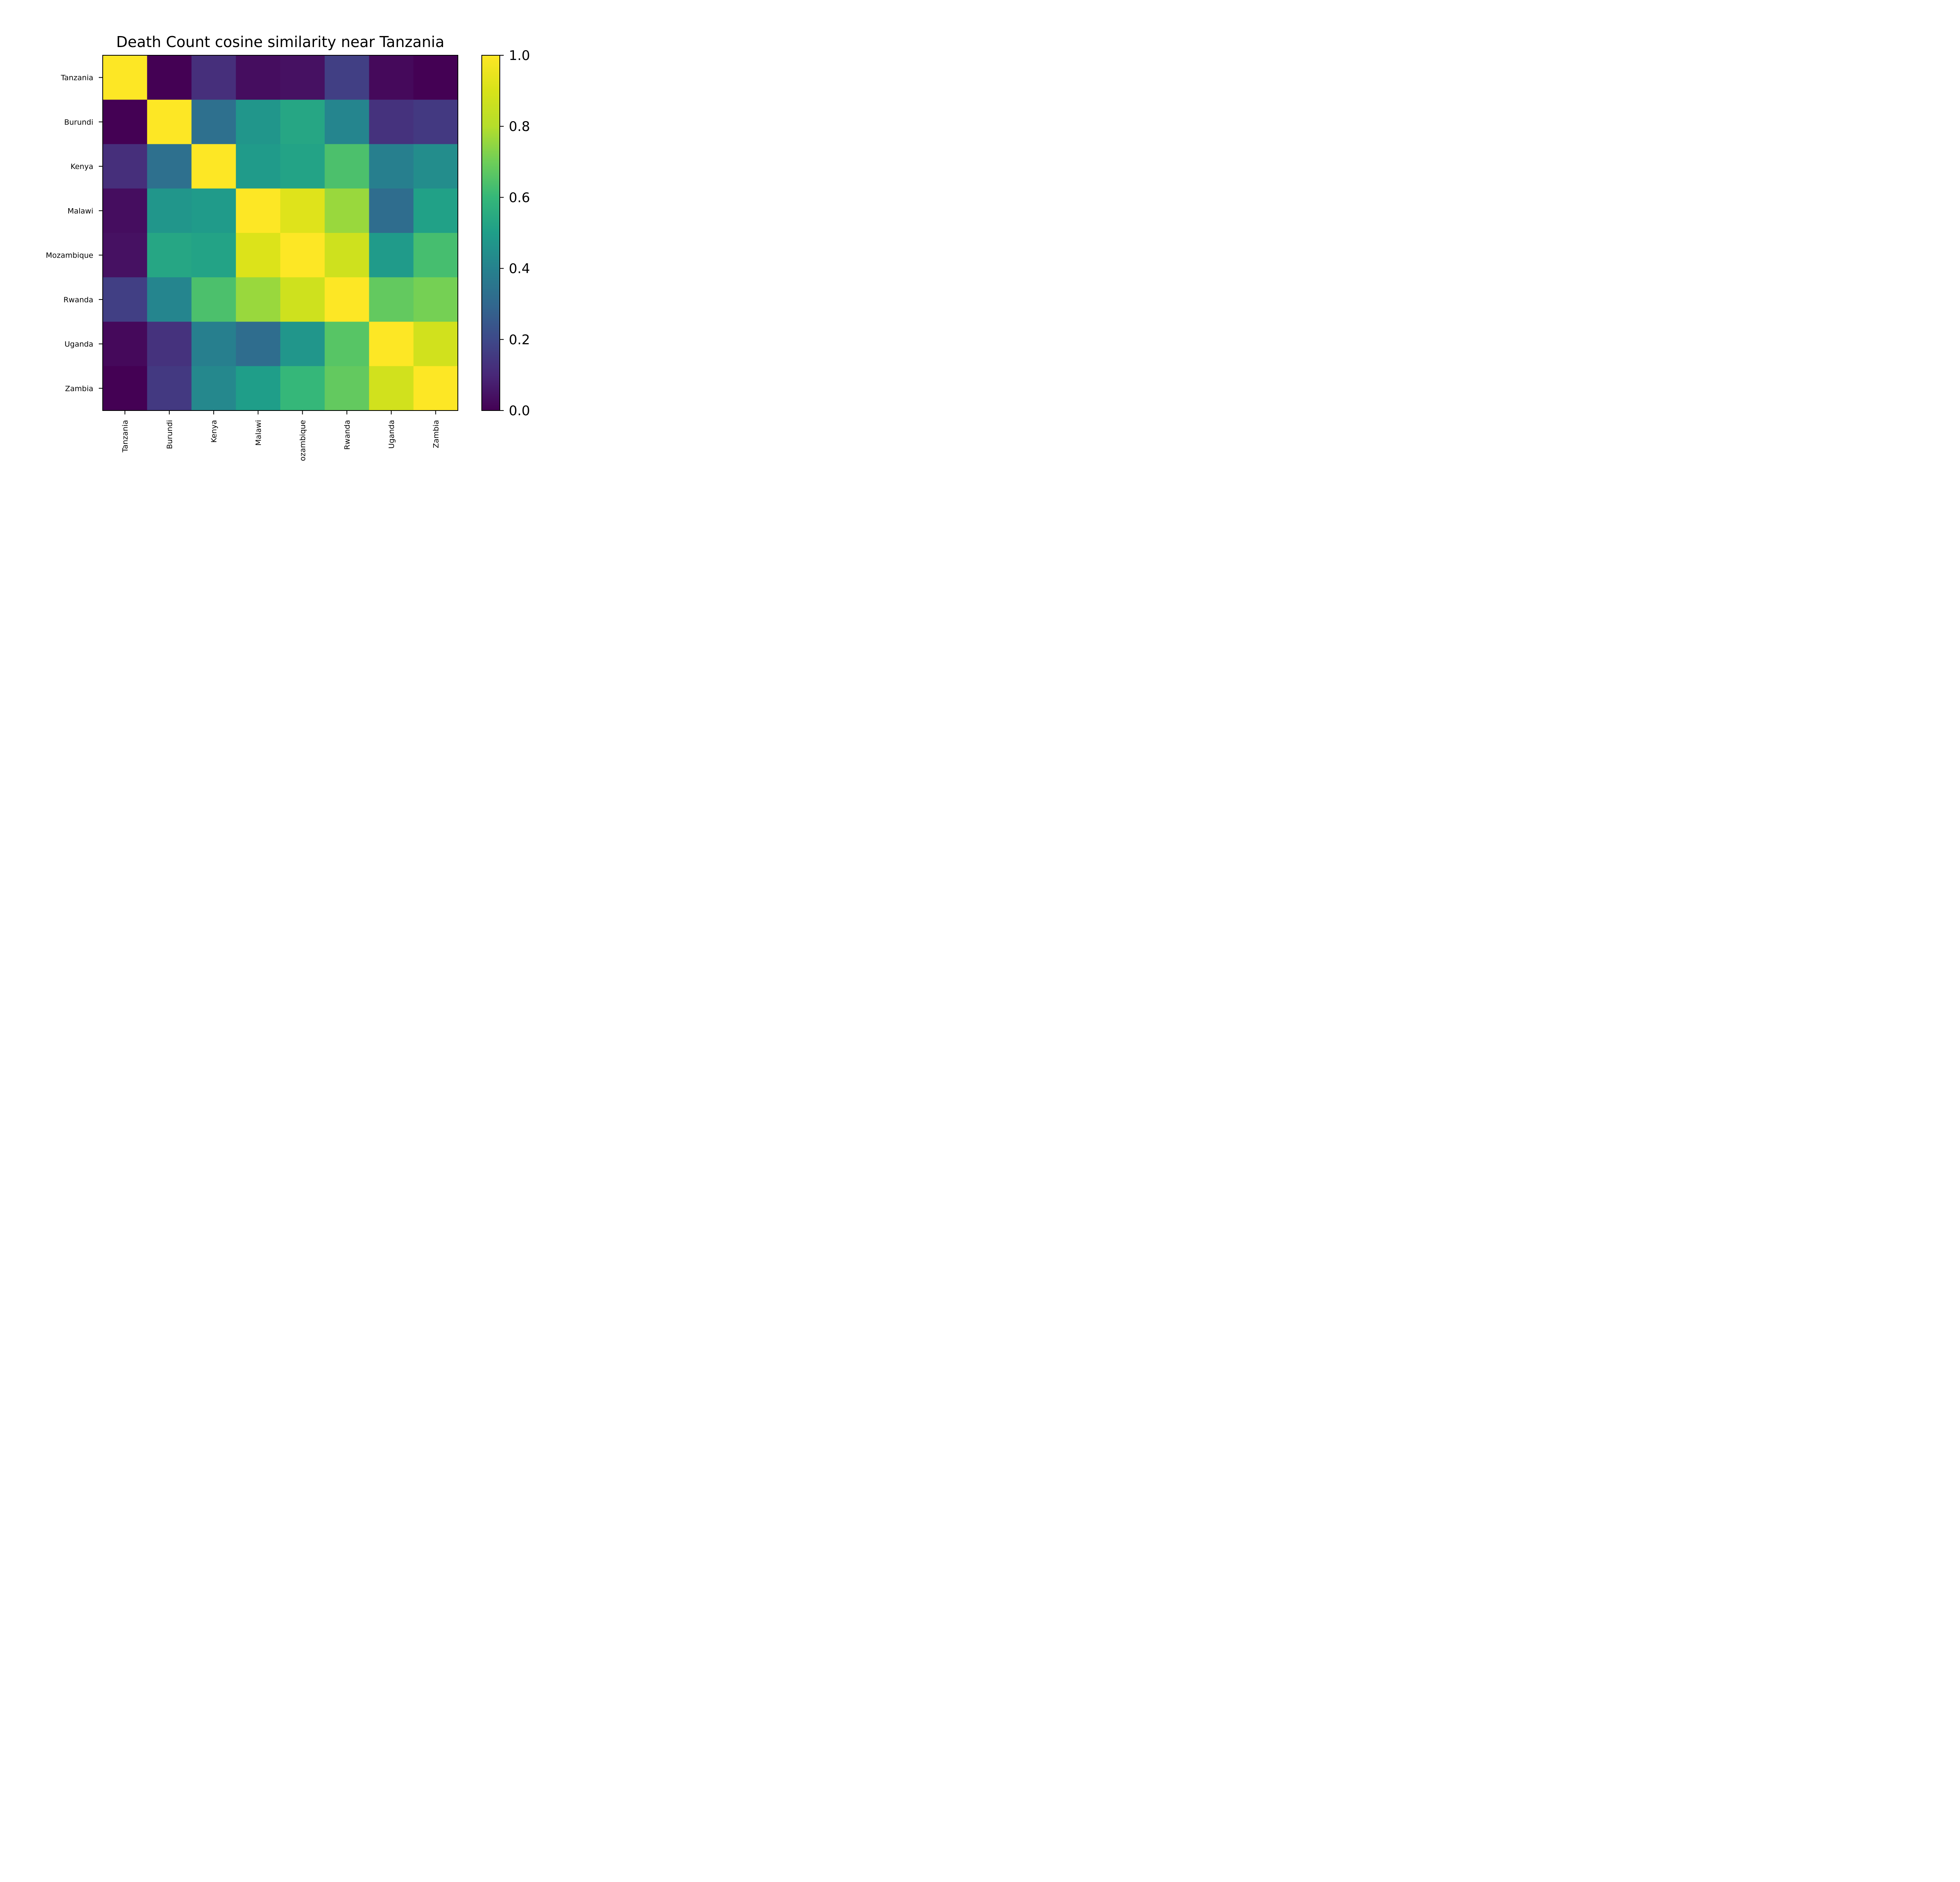  Describe the element at coordinates (435, 344) in the screenshot. I see `heatmap-cell-uganda-zambia` at that location.